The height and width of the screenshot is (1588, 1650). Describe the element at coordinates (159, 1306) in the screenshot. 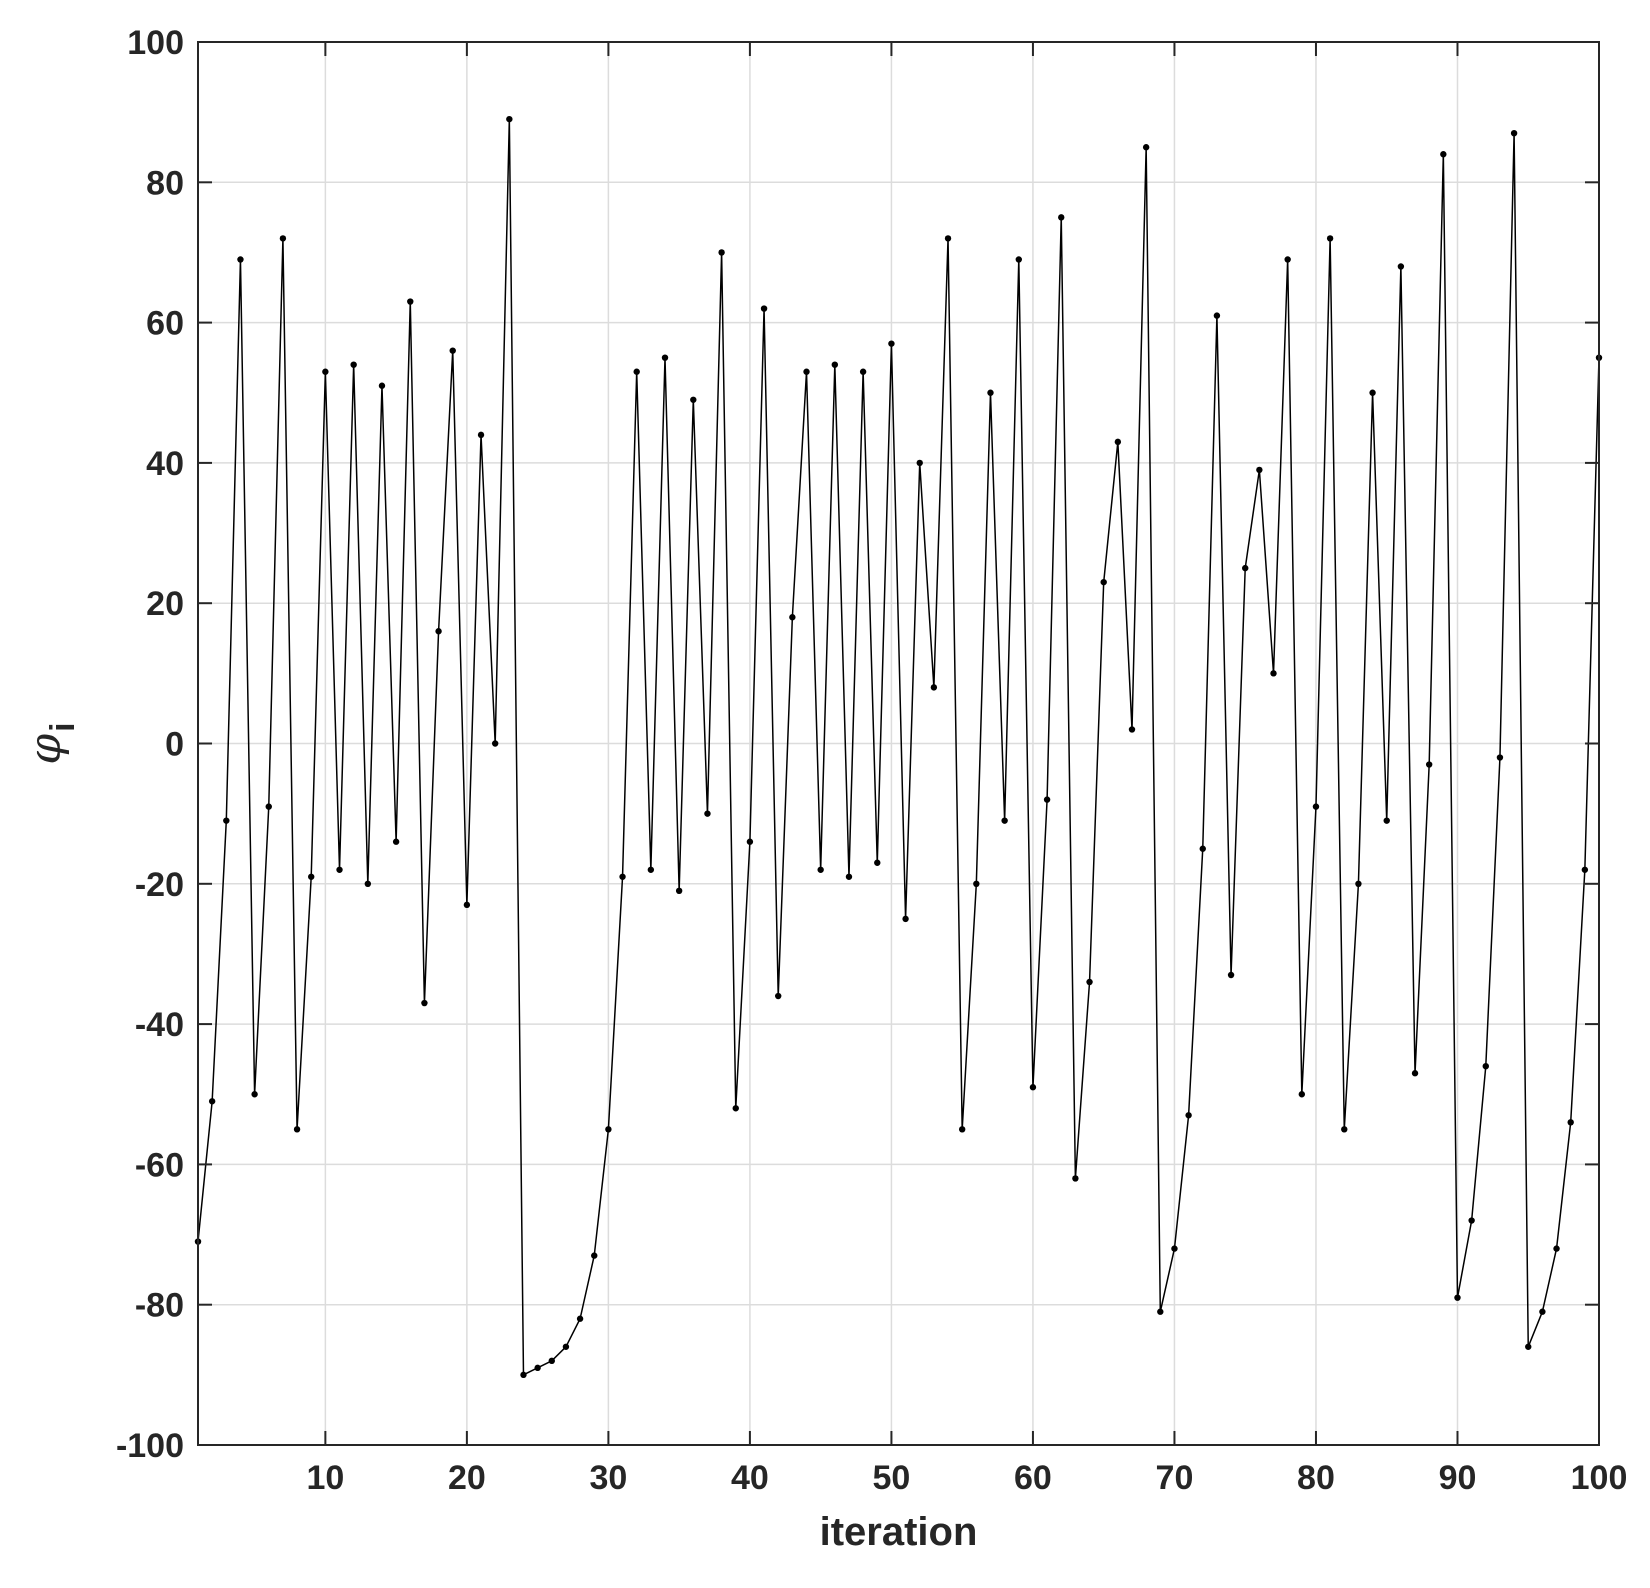

I see `y-tick-label: -80` at that location.